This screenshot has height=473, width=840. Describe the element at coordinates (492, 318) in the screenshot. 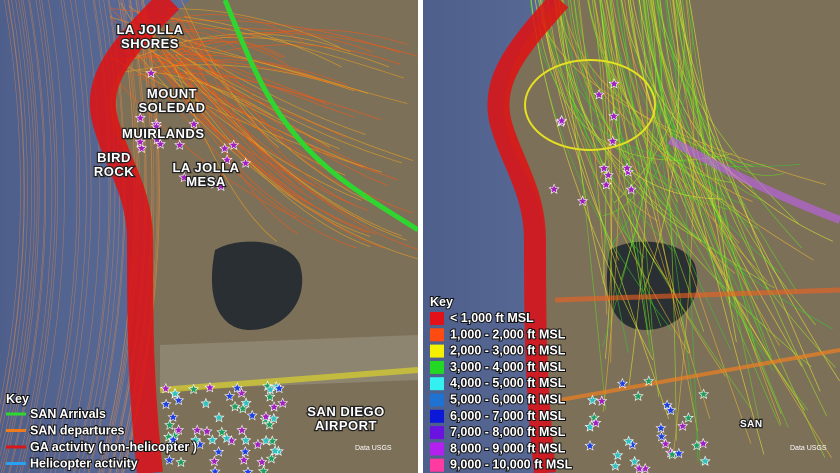

I see `legend-label: < 1,000 ft MSL` at that location.